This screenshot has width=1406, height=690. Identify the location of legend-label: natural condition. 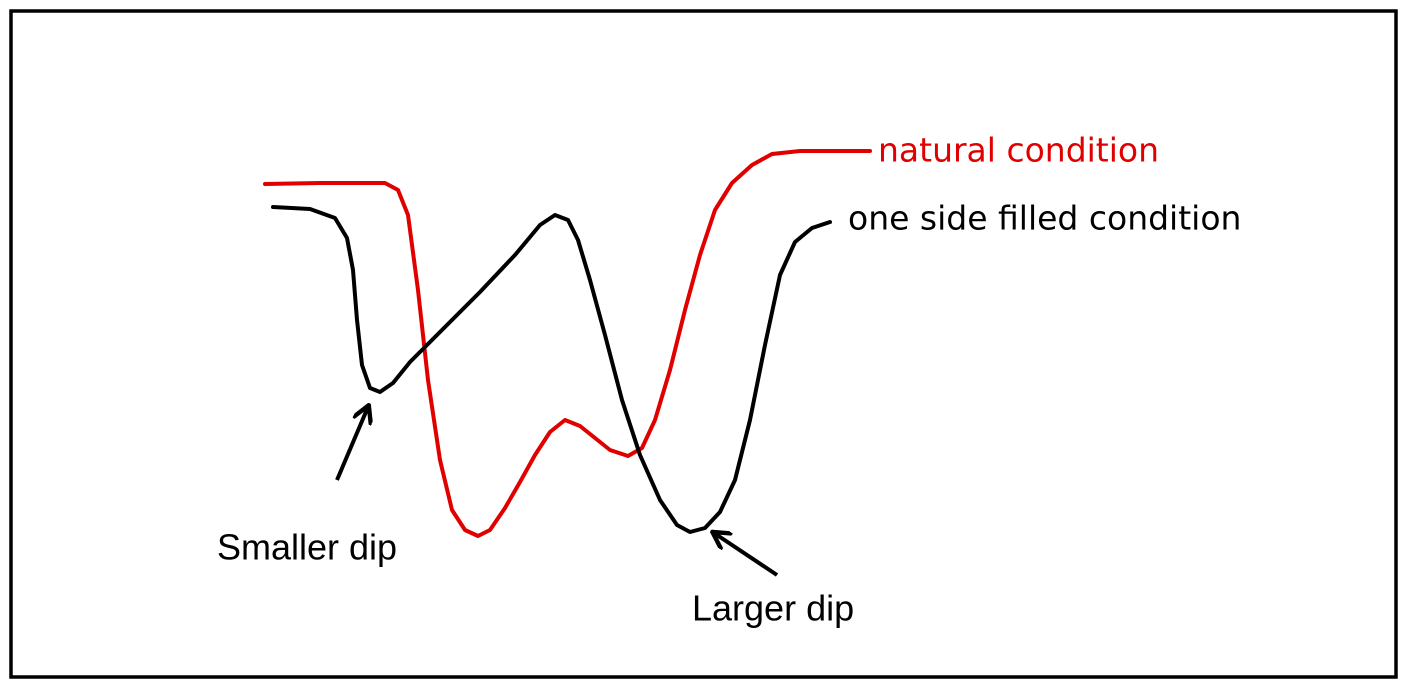
(1018, 150).